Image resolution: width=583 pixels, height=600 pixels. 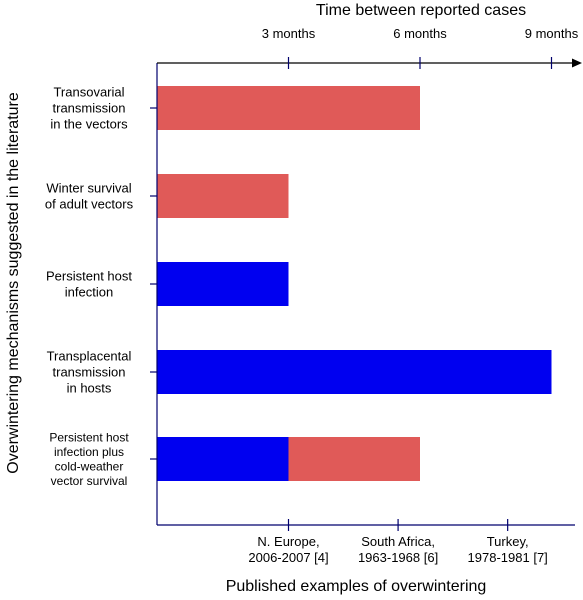 What do you see at coordinates (398, 557) in the screenshot?
I see `bottom-tick-label-1-line-1: 1963-1968 [6]` at bounding box center [398, 557].